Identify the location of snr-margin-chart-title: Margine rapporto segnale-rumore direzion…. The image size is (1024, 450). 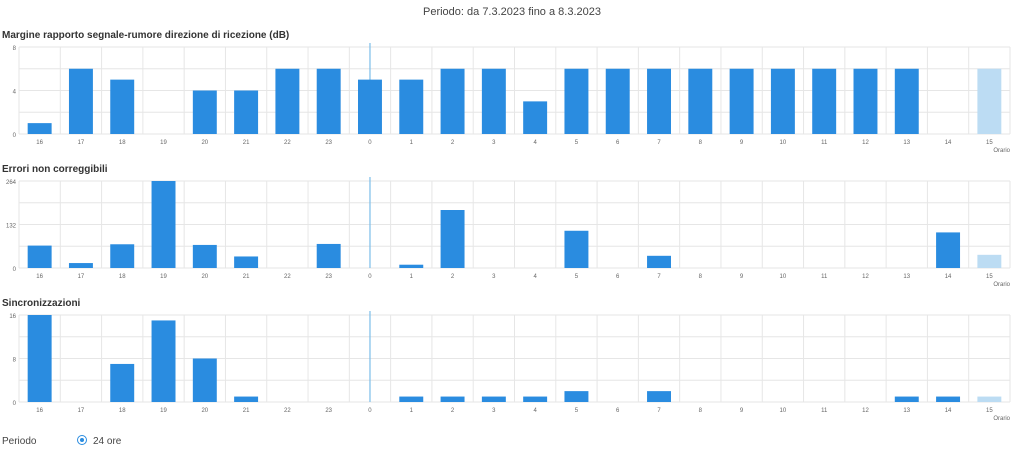
(146, 35).